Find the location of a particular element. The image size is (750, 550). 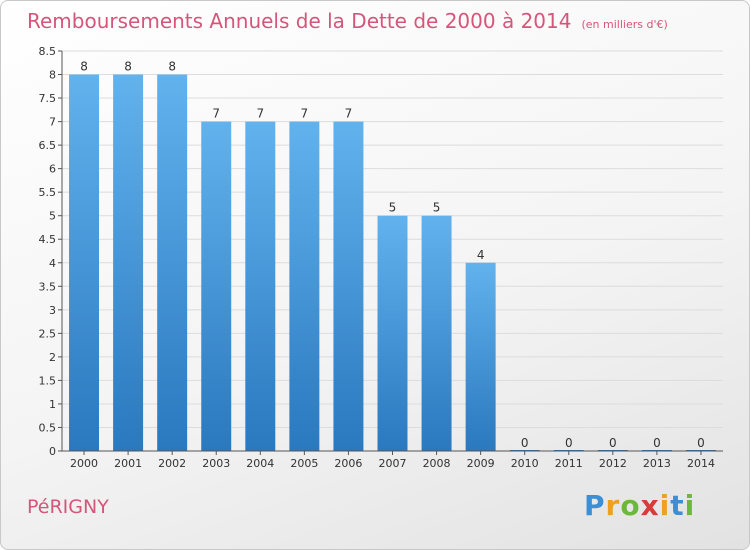

y-tick-label: 2.5 is located at coordinates (48, 333).